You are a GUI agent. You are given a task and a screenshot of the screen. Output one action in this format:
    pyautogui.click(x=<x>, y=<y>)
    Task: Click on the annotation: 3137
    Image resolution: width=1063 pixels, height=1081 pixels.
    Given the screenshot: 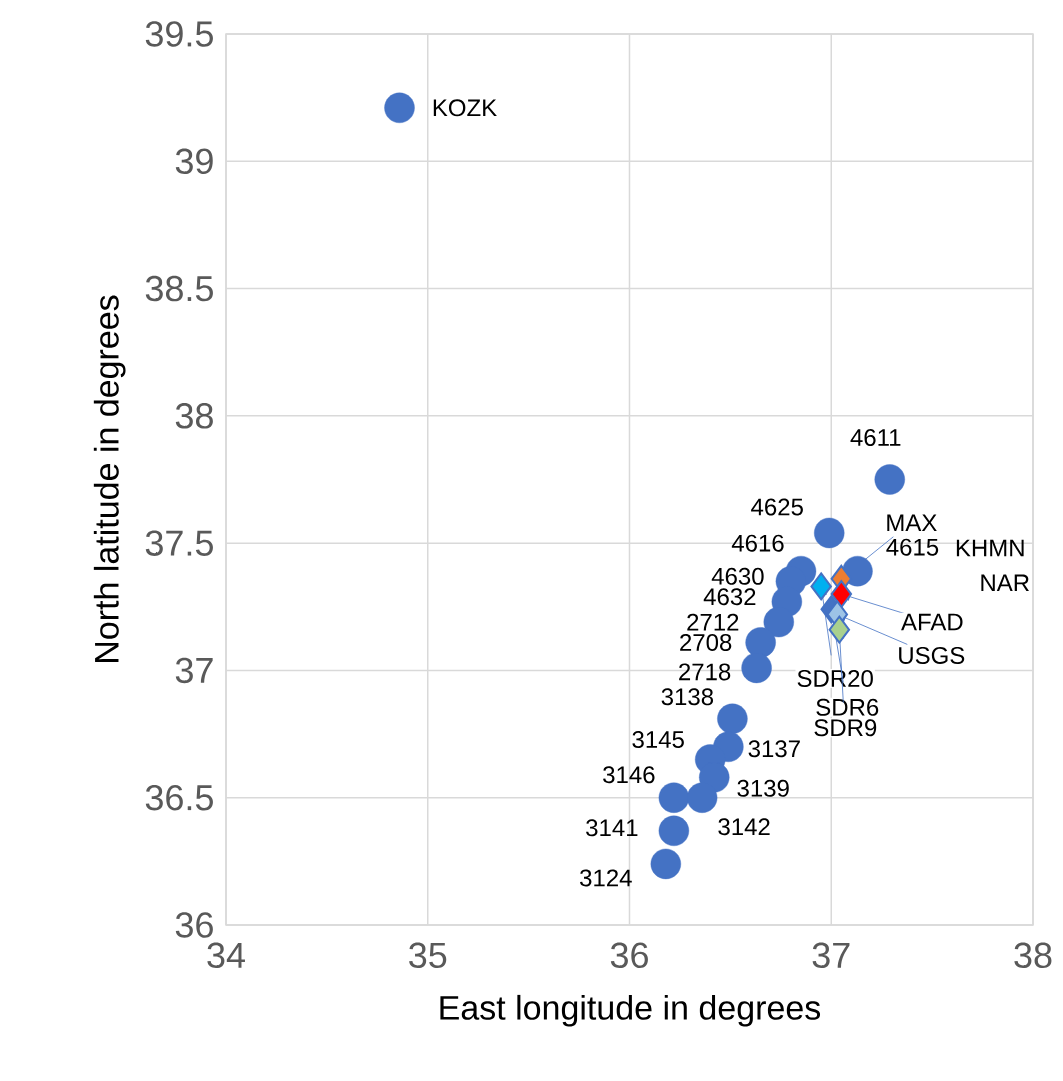 What is the action you would take?
    pyautogui.click(x=774, y=749)
    